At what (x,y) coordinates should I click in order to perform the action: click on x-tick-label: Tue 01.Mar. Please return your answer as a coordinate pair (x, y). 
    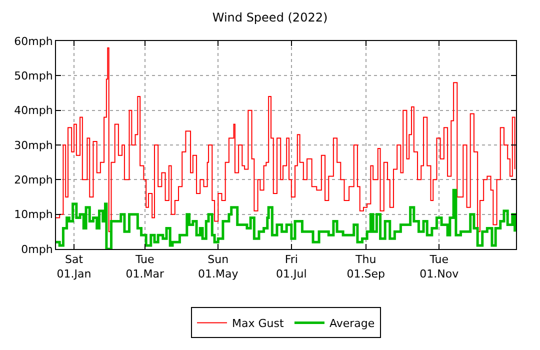
    Looking at the image, I should click on (145, 266).